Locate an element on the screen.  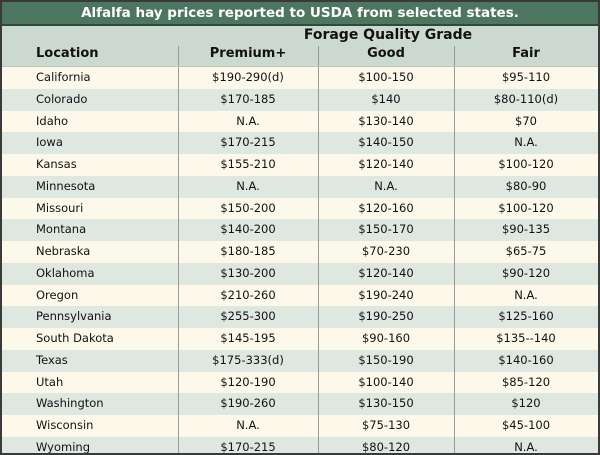
forage-quality-grade-header: Forage Quality Grade is located at coordinates (388, 35).